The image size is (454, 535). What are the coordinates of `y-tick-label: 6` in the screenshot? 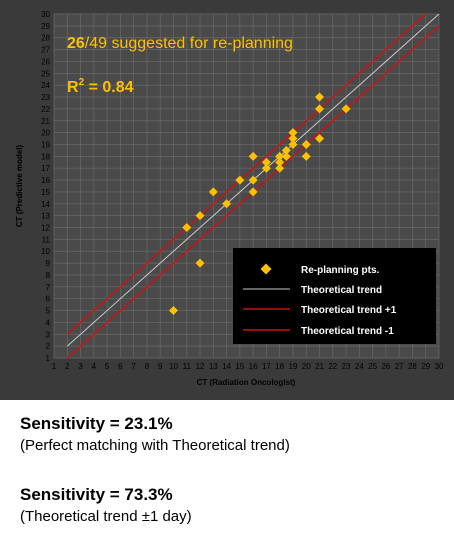 It's located at (48, 299).